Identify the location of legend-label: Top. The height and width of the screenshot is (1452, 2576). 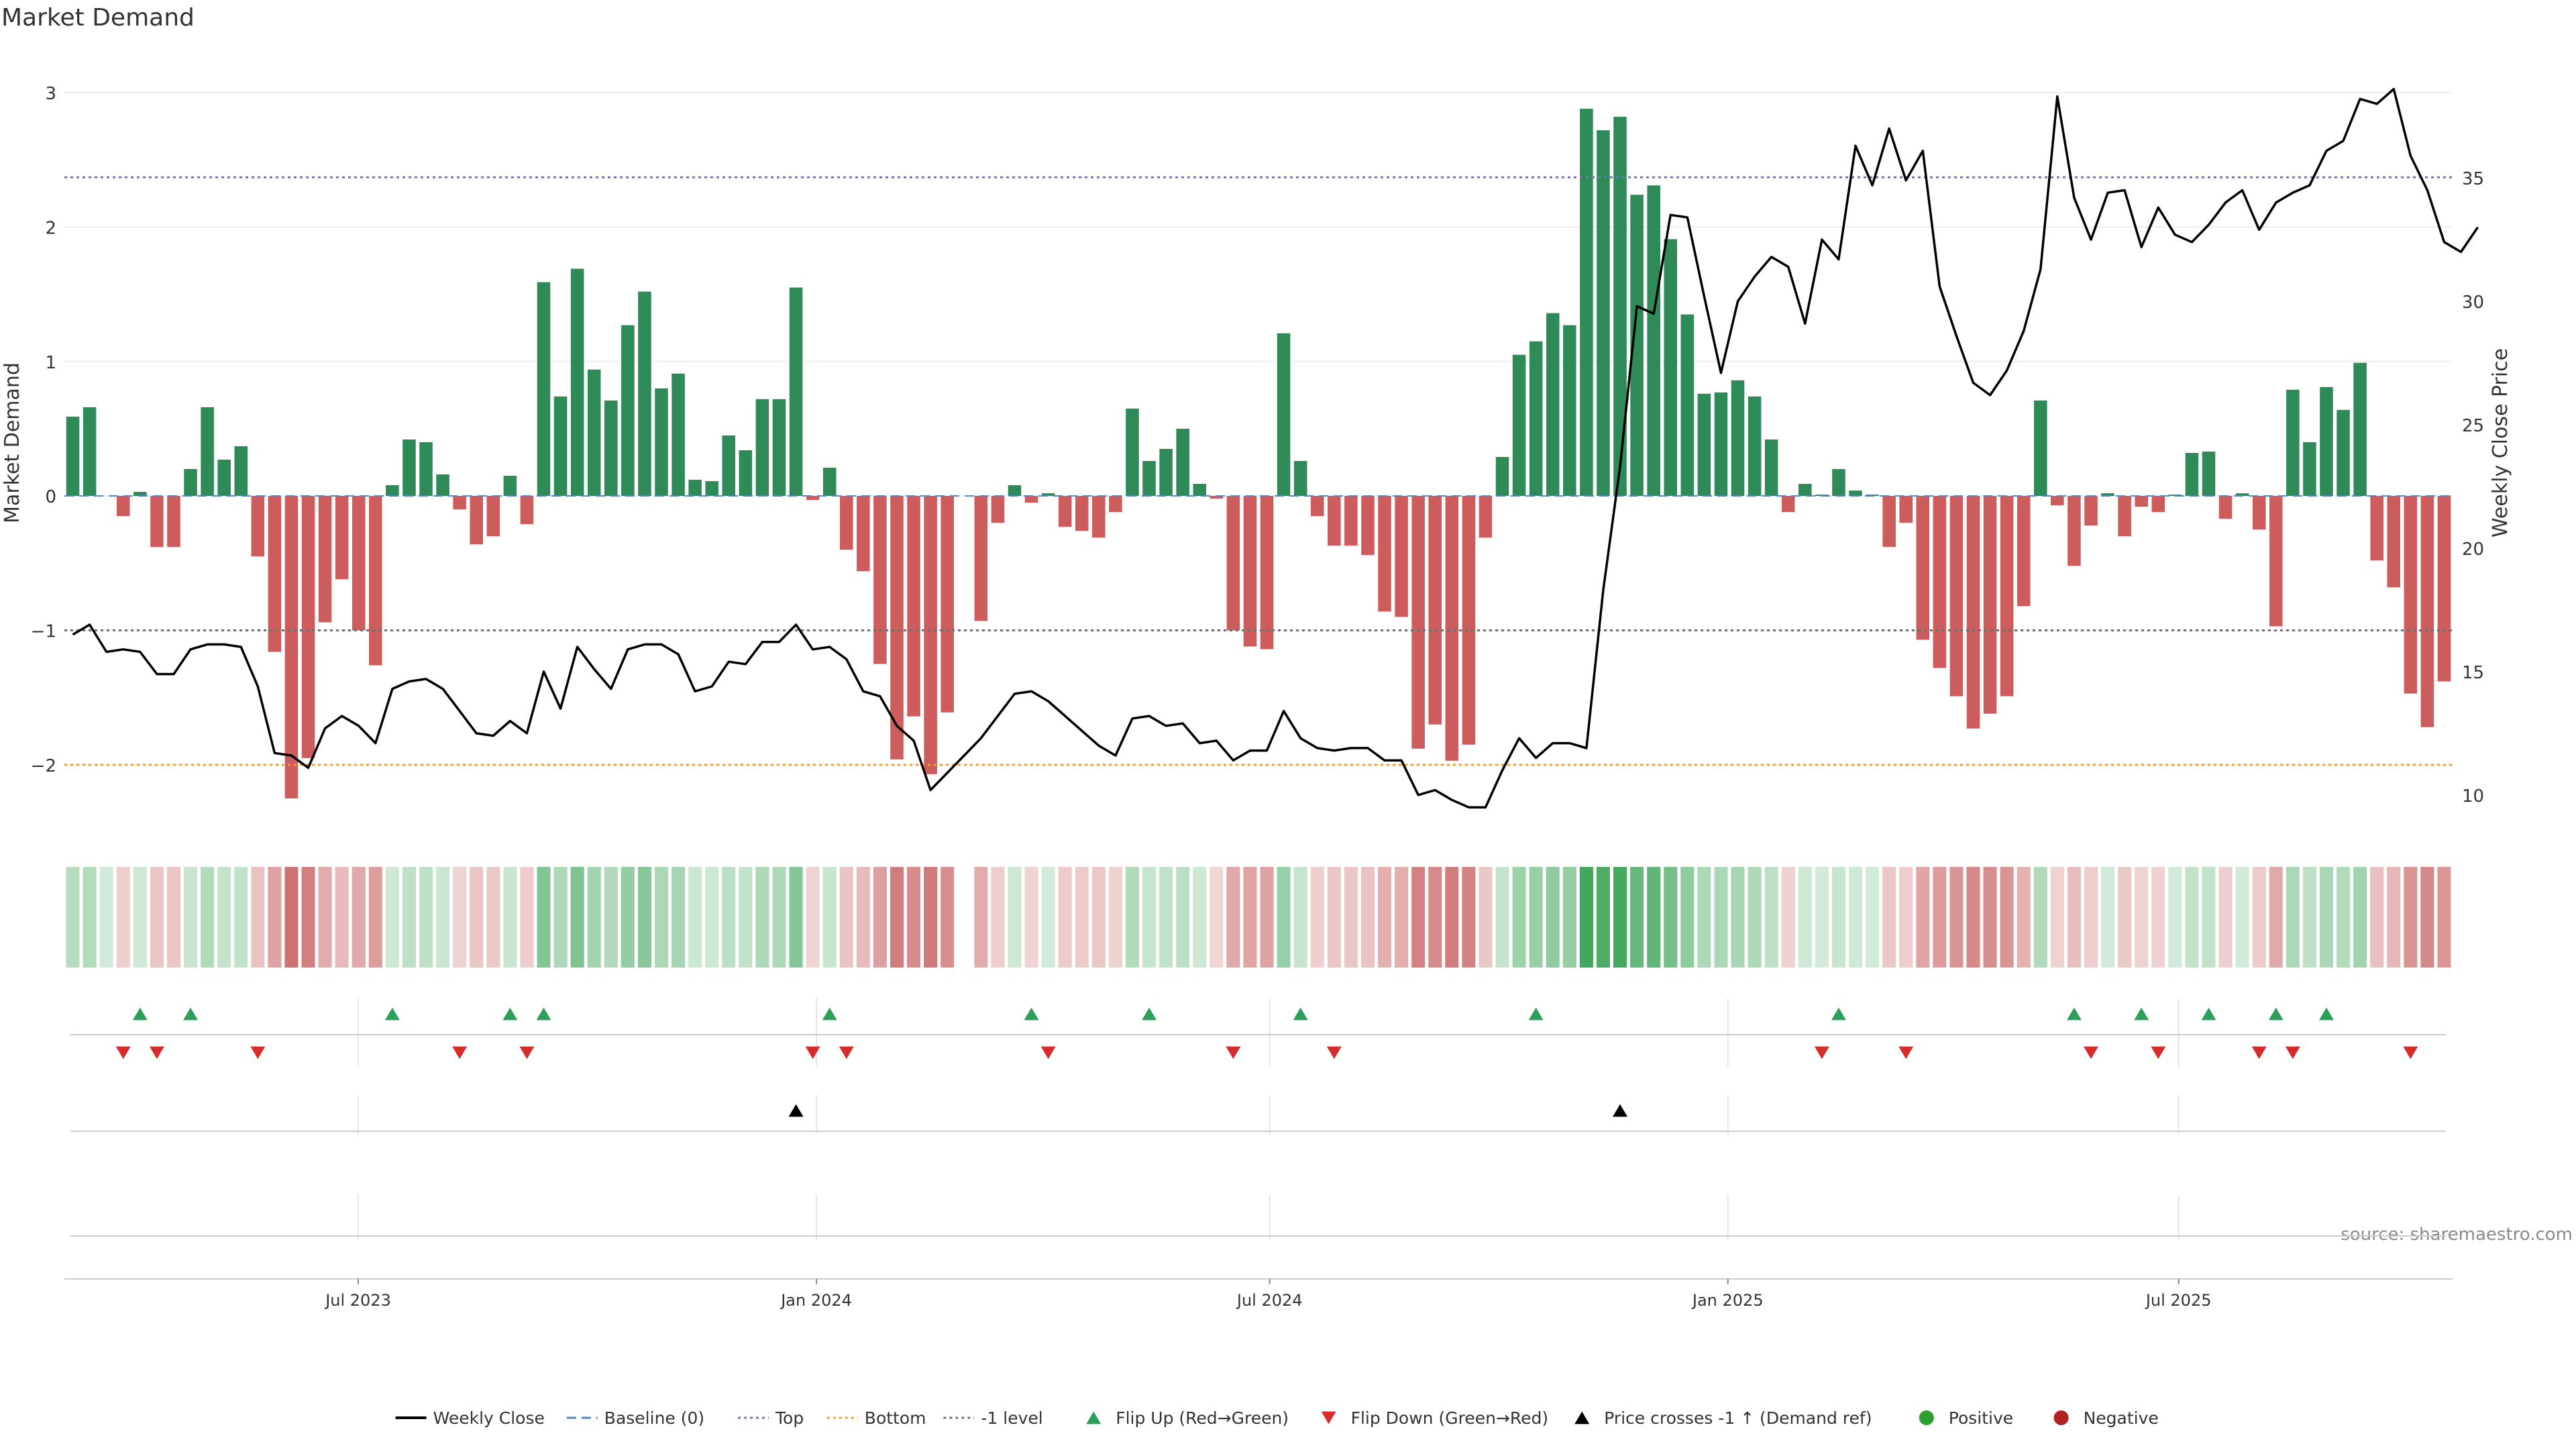
(789, 1418).